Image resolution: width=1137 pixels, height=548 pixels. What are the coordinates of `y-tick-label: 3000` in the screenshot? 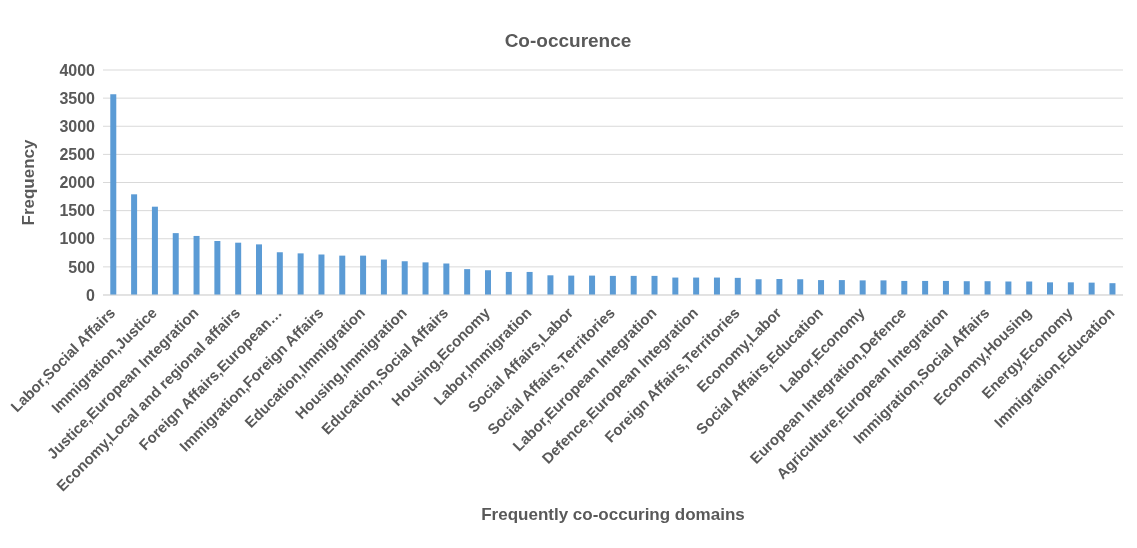 It's located at (77, 126).